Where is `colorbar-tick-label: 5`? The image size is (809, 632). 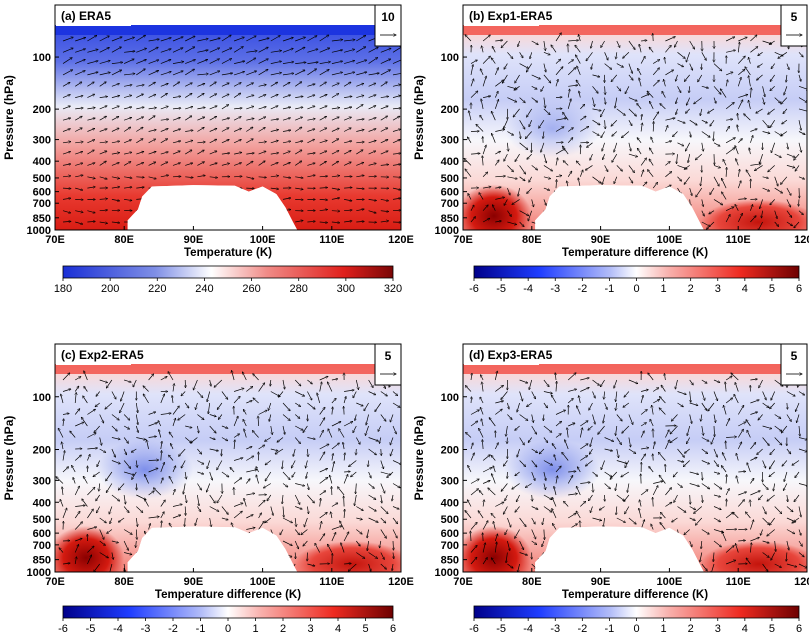 colorbar-tick-label: 5 is located at coordinates (772, 289).